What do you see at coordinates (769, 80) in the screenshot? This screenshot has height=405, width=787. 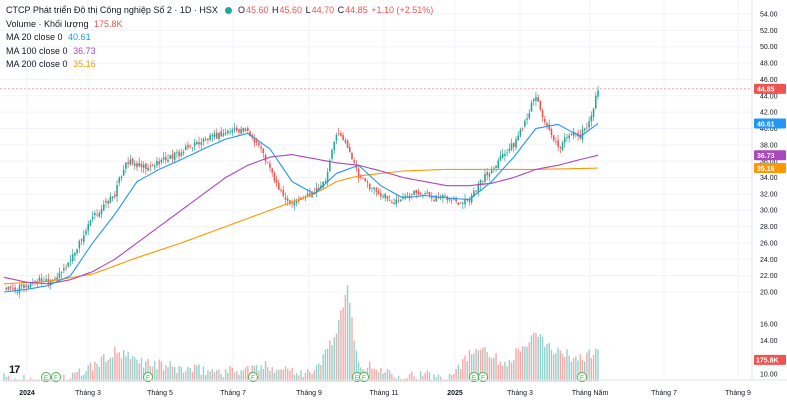 I see `price-tick-label: 46.00` at bounding box center [769, 80].